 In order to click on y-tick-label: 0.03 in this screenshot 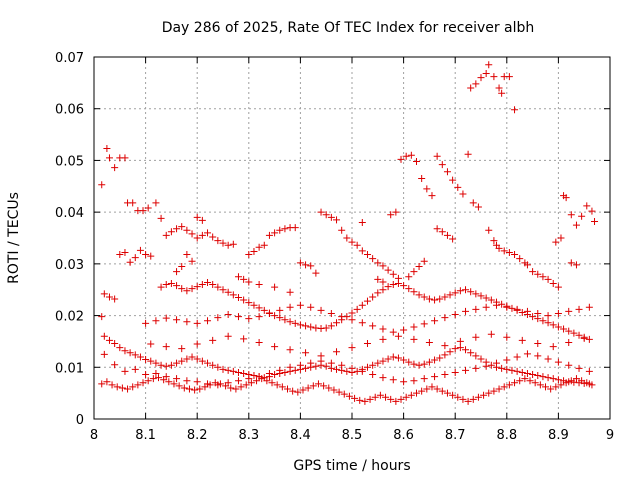, I will do `click(69, 265)`.